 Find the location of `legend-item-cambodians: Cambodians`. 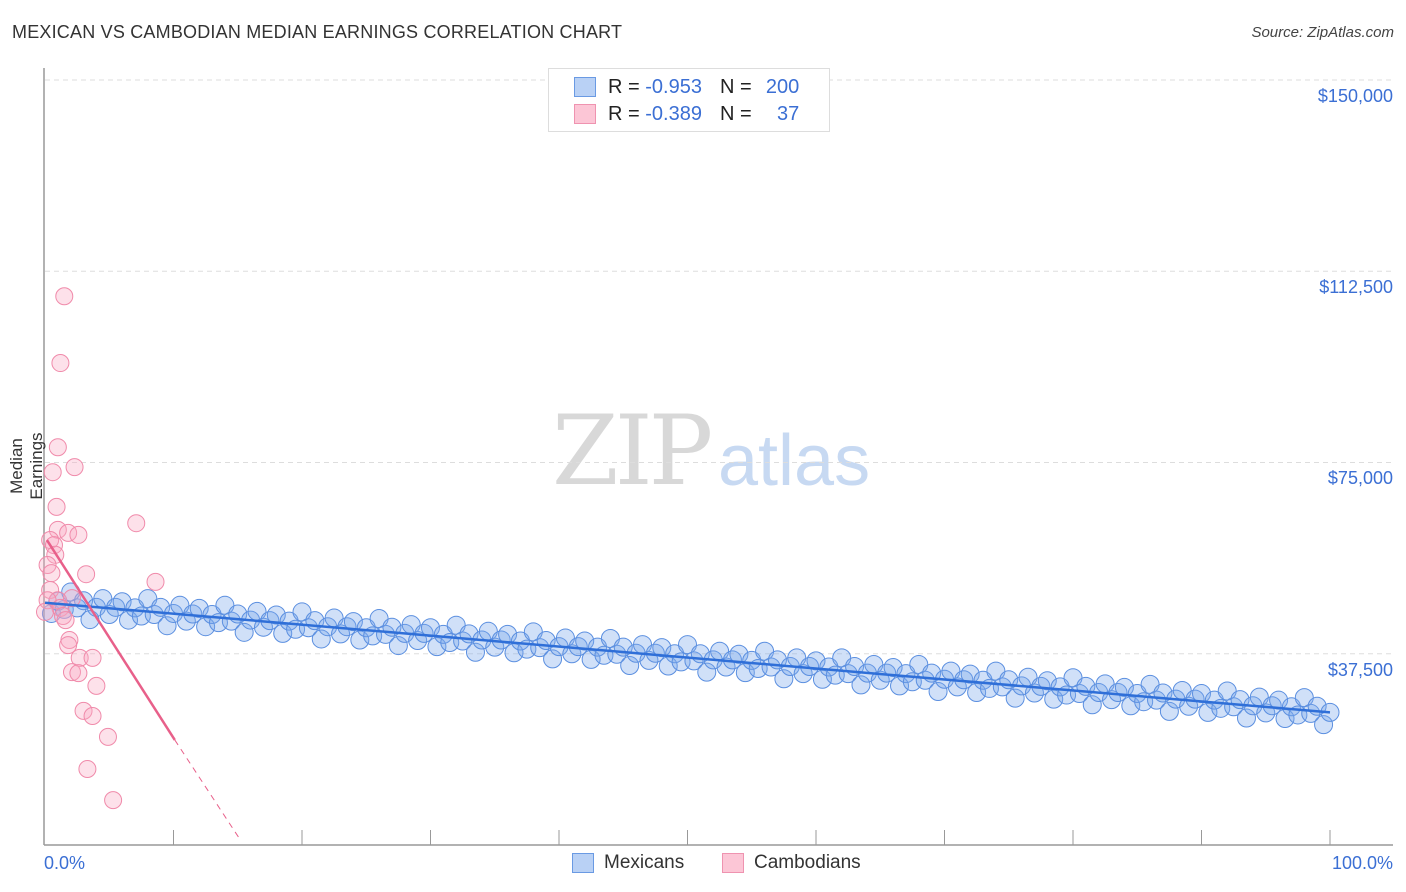

legend-item-cambodians: Cambodians is located at coordinates (791, 863).